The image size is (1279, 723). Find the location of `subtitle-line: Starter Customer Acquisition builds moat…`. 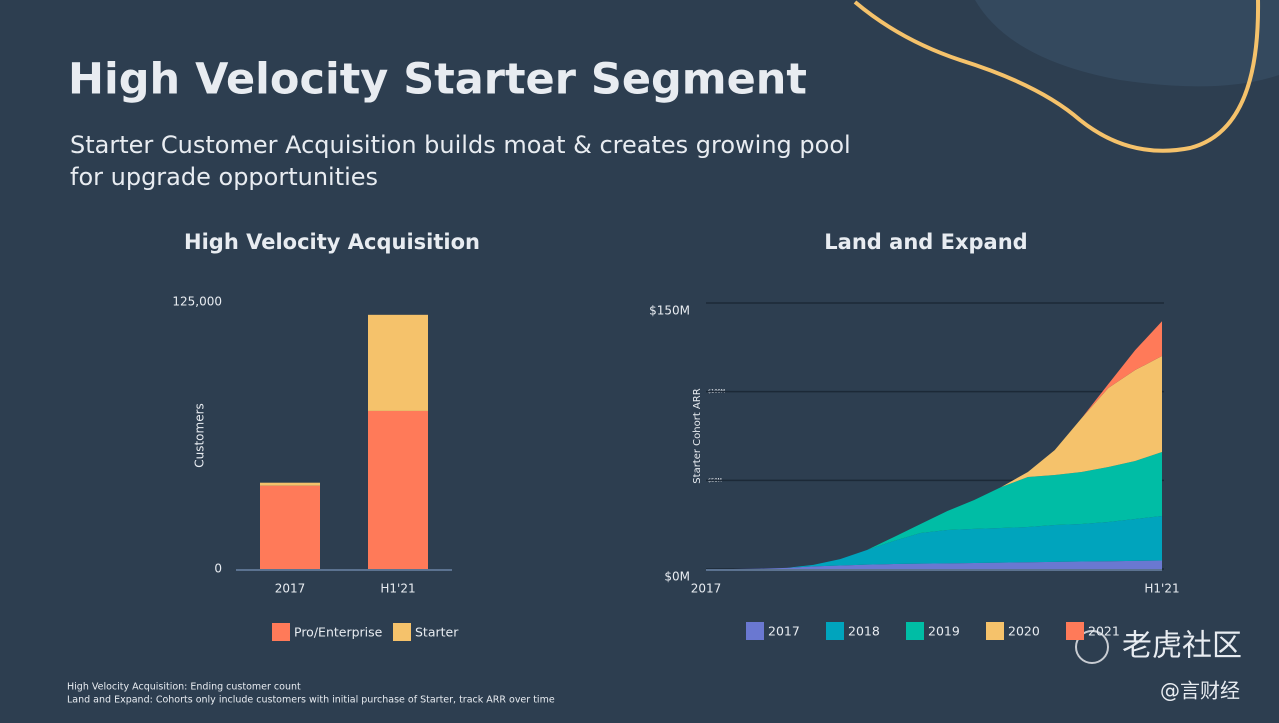

subtitle-line: Starter Customer Acquisition builds moat… is located at coordinates (460, 145).